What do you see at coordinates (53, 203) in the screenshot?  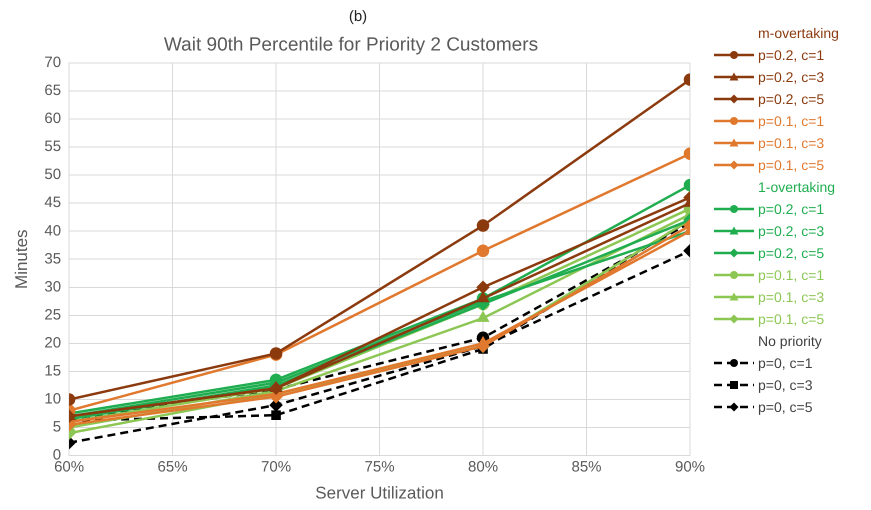 I see `y-tick-label: 45` at bounding box center [53, 203].